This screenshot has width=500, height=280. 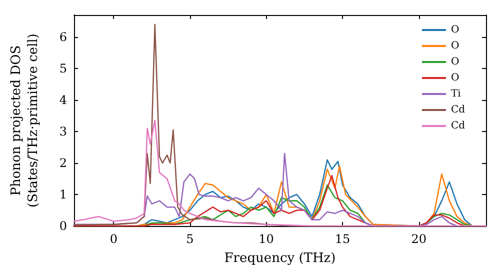 I want to click on x-tick-label: 10, so click(x=266, y=239).